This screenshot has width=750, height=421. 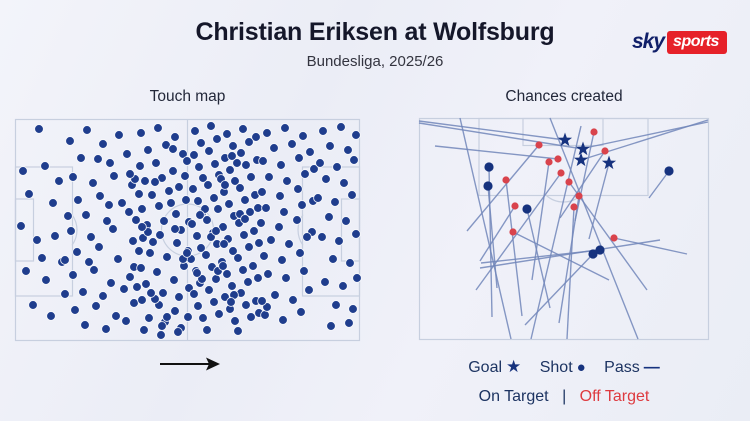 I want to click on sky-logo-text: sky, so click(x=648, y=41).